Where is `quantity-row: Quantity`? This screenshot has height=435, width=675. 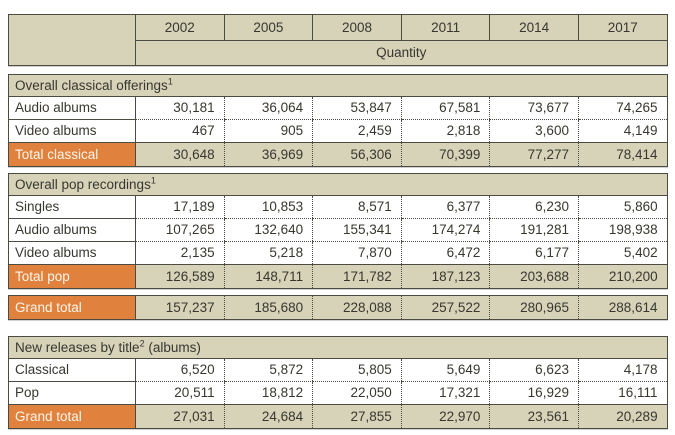 quantity-row: Quantity is located at coordinates (338, 53).